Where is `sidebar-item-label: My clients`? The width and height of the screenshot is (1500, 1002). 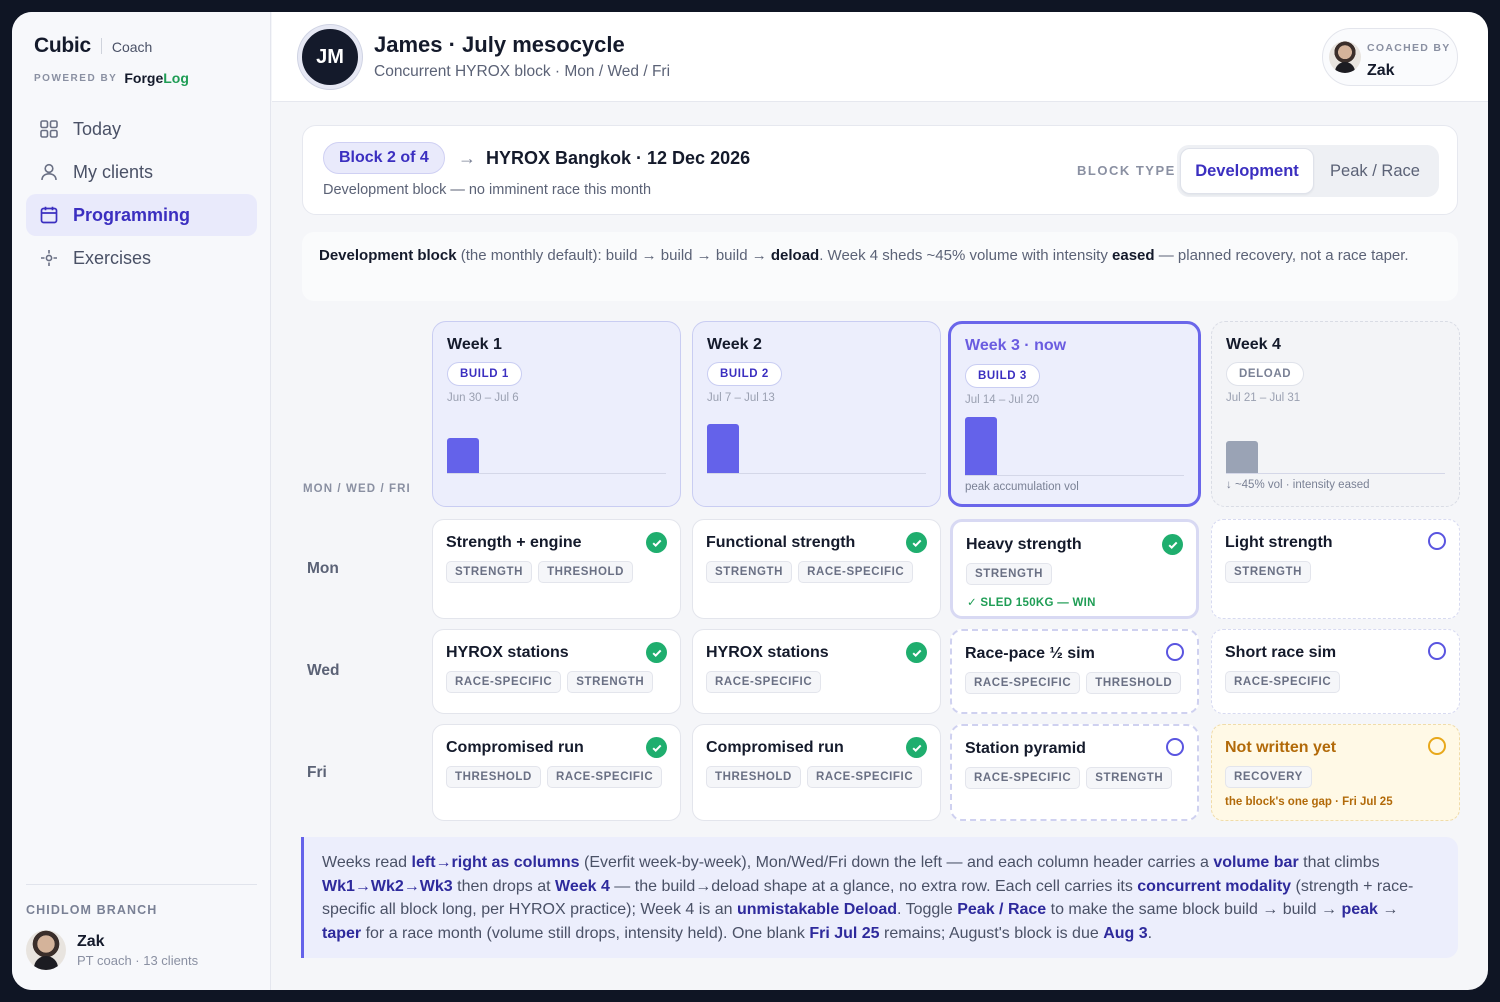
sidebar-item-label: My clients is located at coordinates (113, 171).